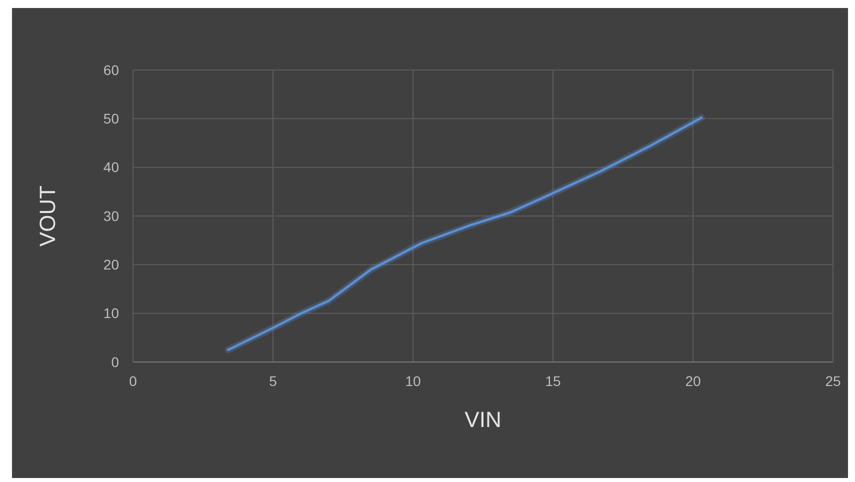 This screenshot has width=855, height=482. What do you see at coordinates (111, 313) in the screenshot?
I see `y-tick-label: 10` at bounding box center [111, 313].